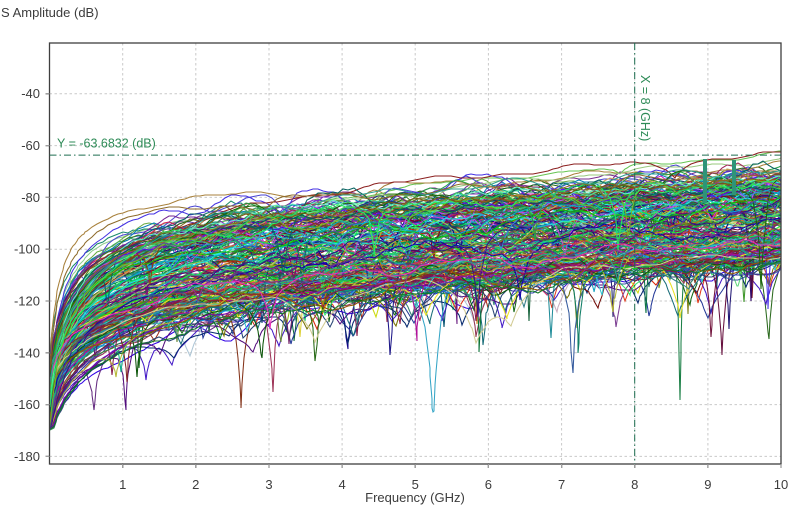  Describe the element at coordinates (415, 484) in the screenshot. I see `svg-text: 5` at that location.